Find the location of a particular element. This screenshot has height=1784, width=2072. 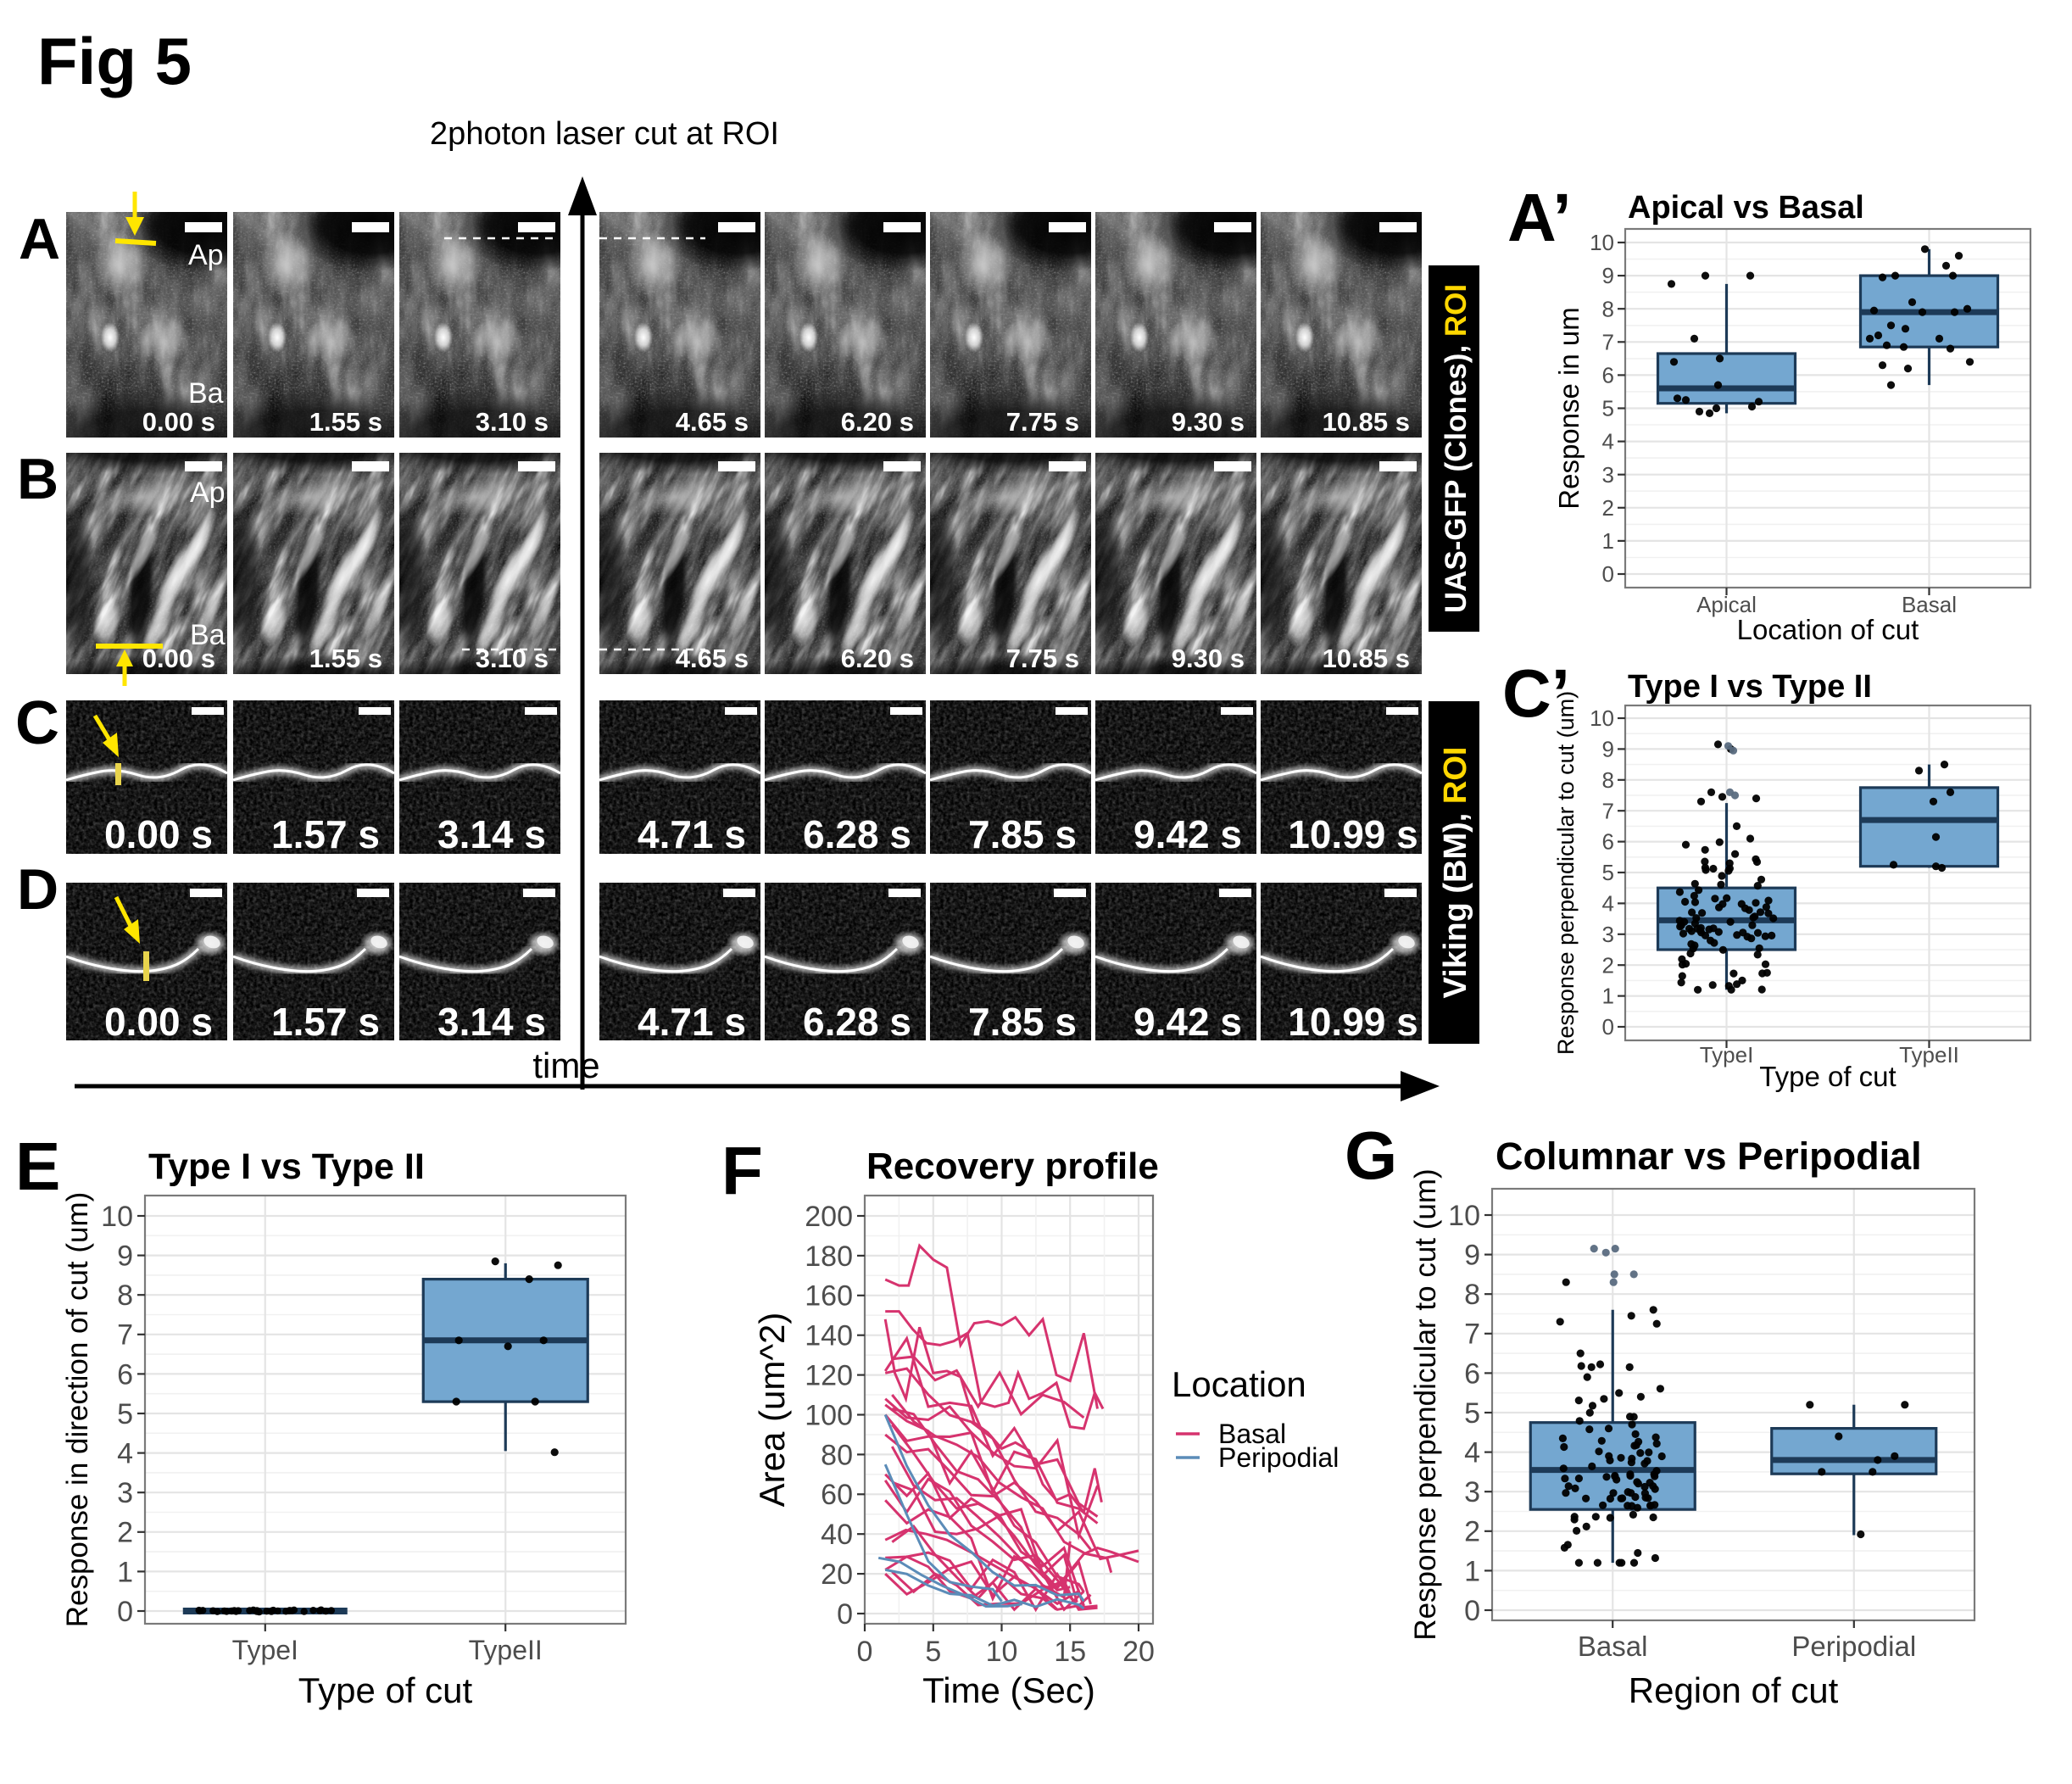

svg-text: 10.99 s is located at coordinates (1353, 1022).